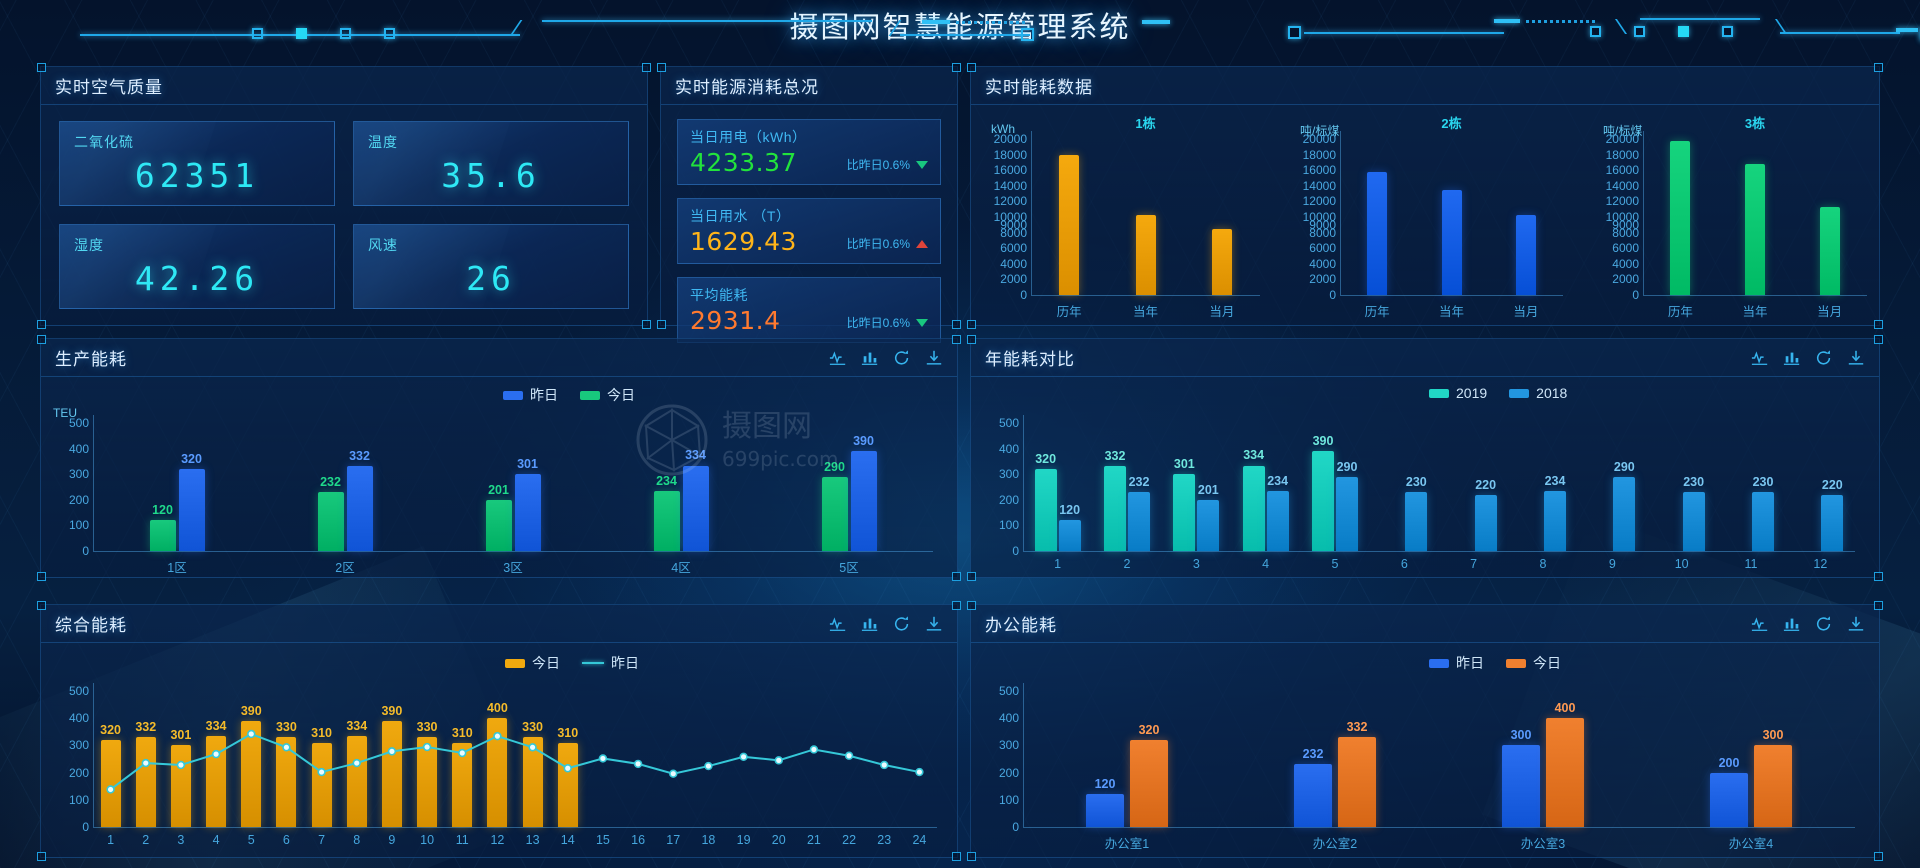  What do you see at coordinates (610, 663) in the screenshot?
I see `chart-legend-item-comprehensive-1: 昨日` at bounding box center [610, 663].